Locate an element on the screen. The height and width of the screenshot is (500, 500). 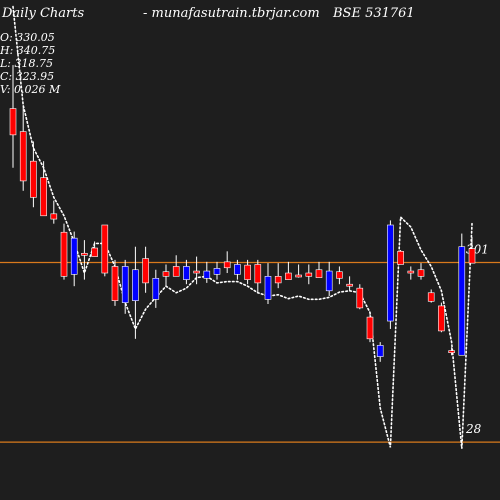
close-value: C: 323.95 is located at coordinates (27, 76).